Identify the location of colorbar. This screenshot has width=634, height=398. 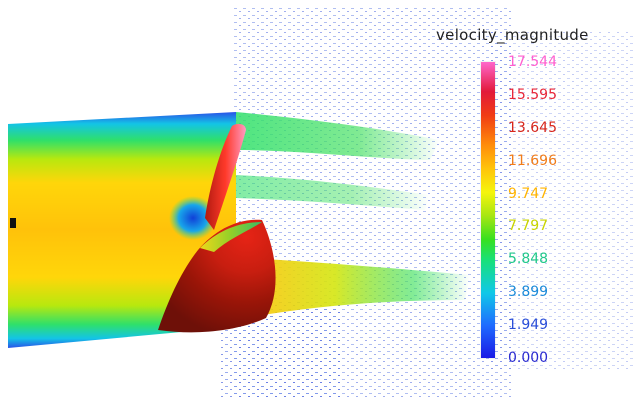
(488, 210).